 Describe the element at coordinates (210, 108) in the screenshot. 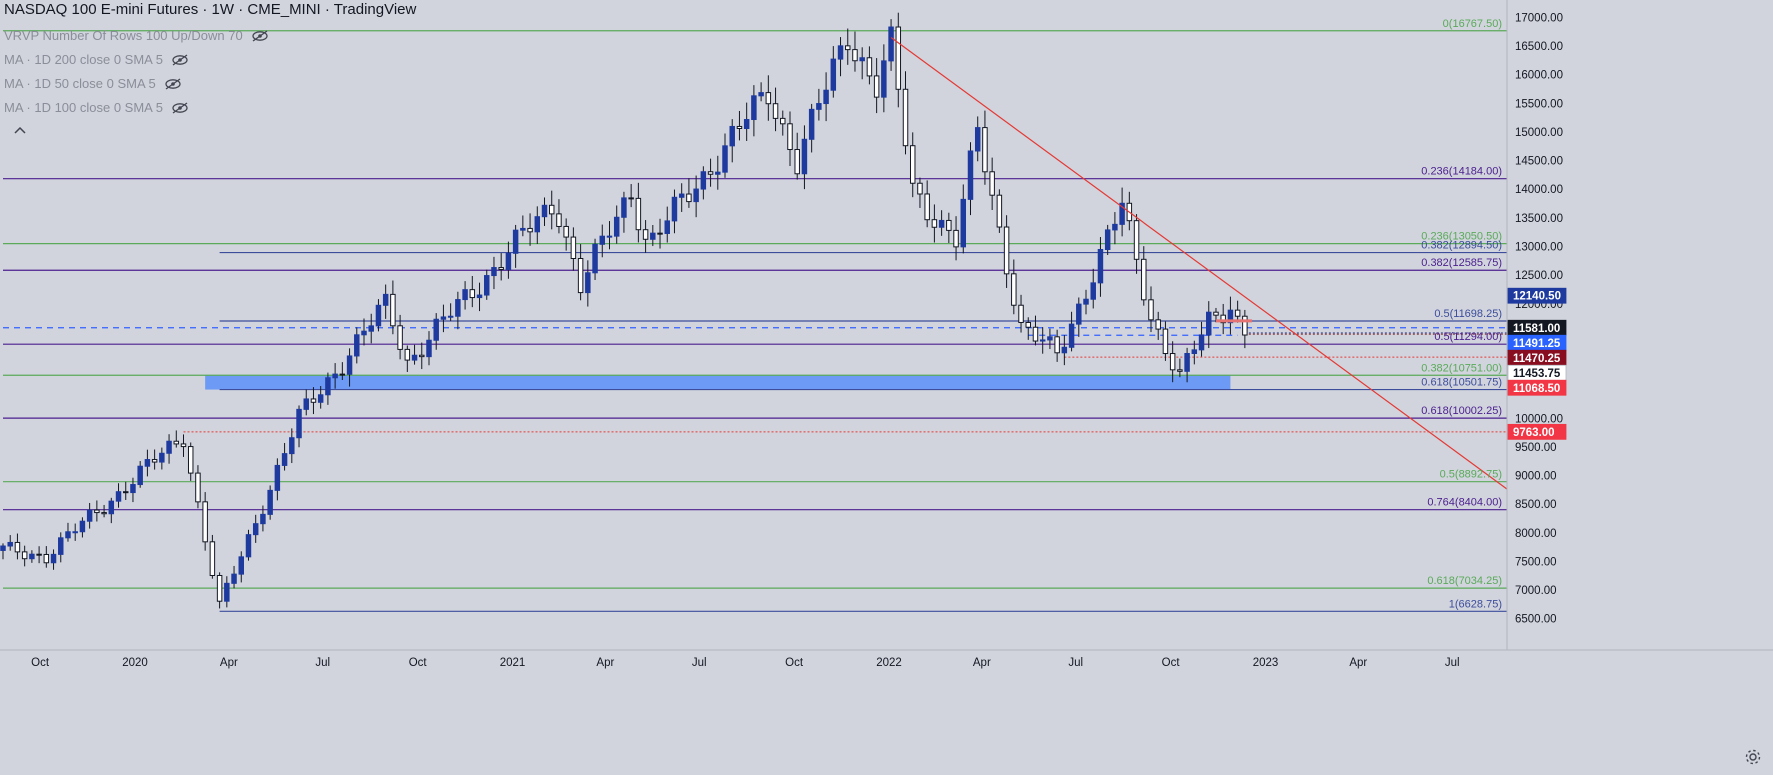

I see `indicator-row-ma100: MA · 1D 100 close 0 SMA 5` at that location.